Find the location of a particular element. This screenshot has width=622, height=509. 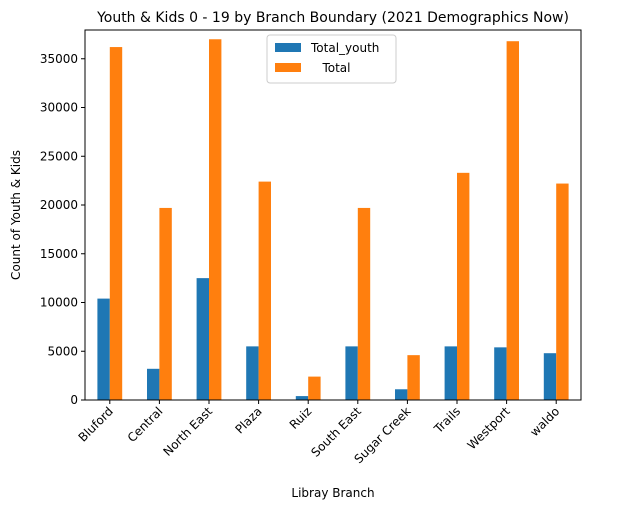

x-tick-label-trails: Trails is located at coordinates (447, 420).